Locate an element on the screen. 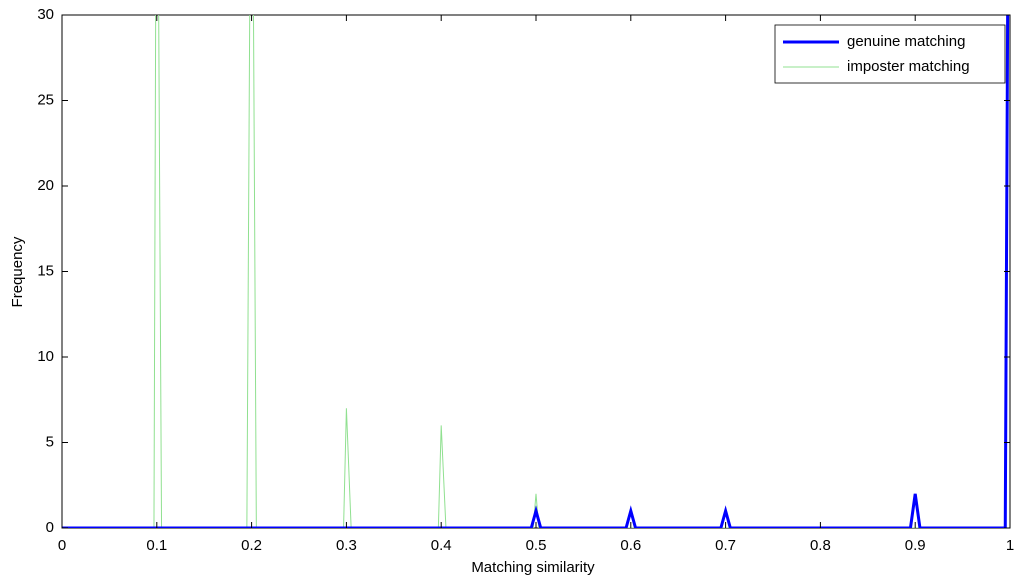 This screenshot has width=1024, height=588. y-axis-label: Frequency is located at coordinates (17, 271).